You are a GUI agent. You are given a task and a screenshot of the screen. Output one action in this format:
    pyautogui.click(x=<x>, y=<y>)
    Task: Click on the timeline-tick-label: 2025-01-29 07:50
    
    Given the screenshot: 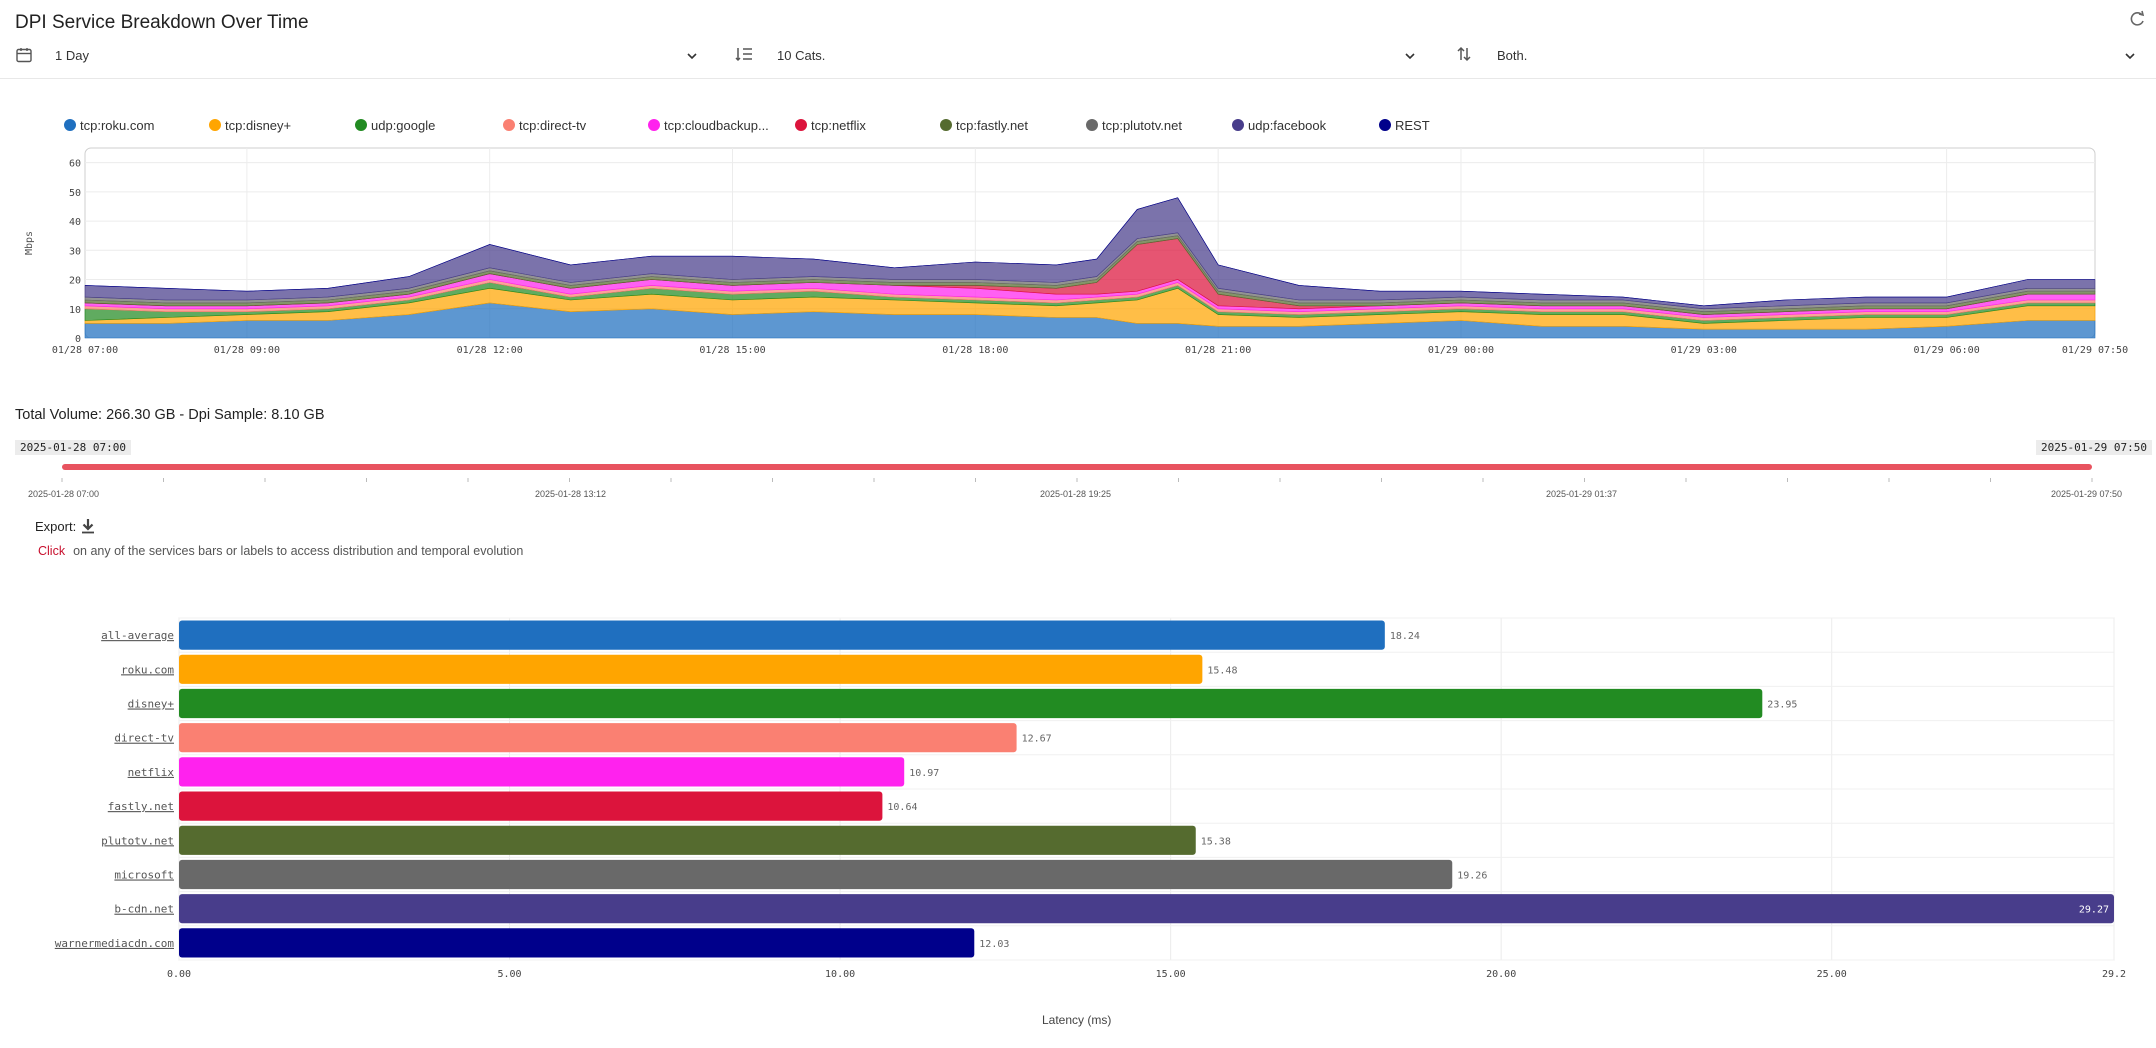 What is the action you would take?
    pyautogui.click(x=2087, y=494)
    